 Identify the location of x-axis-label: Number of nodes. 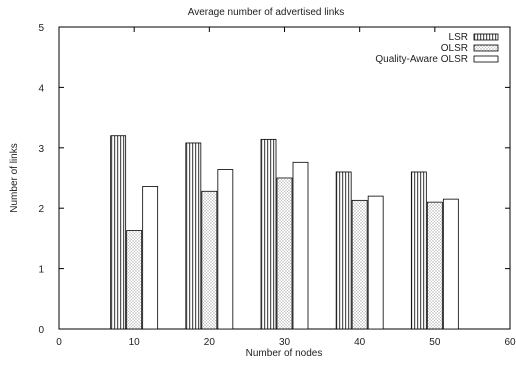
(284, 353).